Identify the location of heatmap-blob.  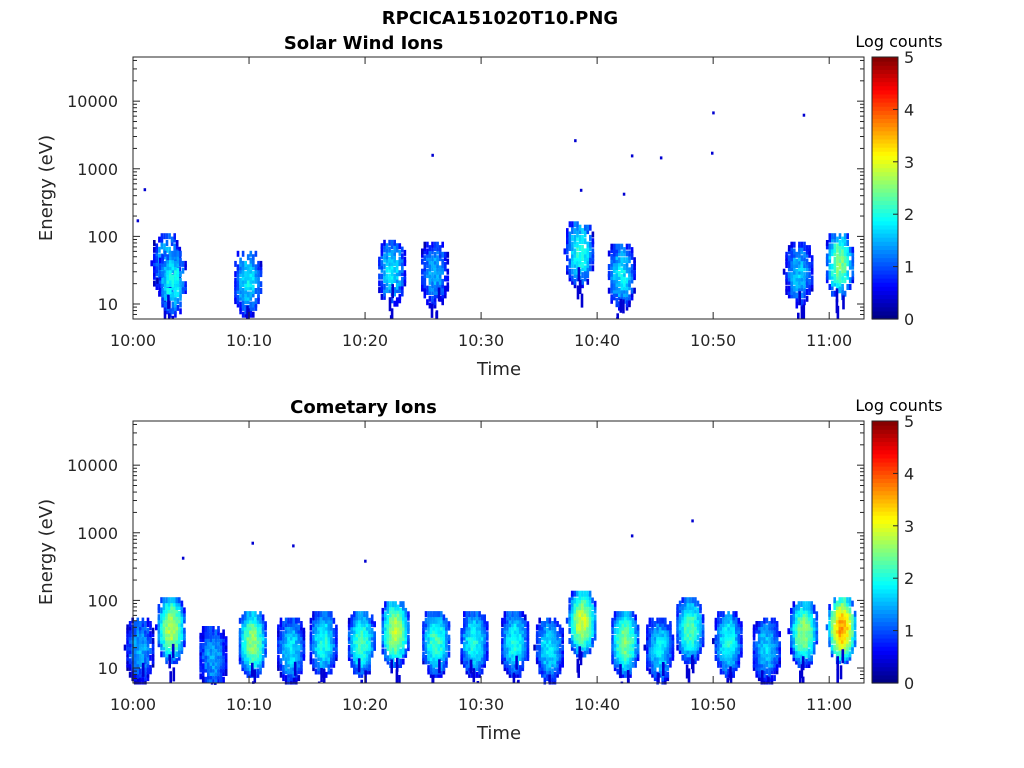
(659, 651).